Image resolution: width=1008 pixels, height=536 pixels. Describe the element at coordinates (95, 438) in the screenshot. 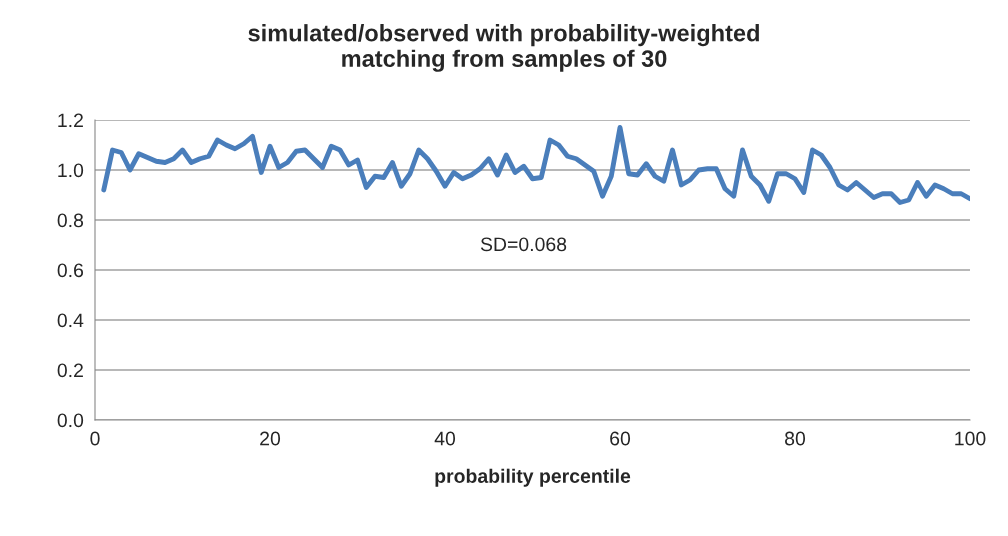

I see `x-tick-label: 0` at that location.